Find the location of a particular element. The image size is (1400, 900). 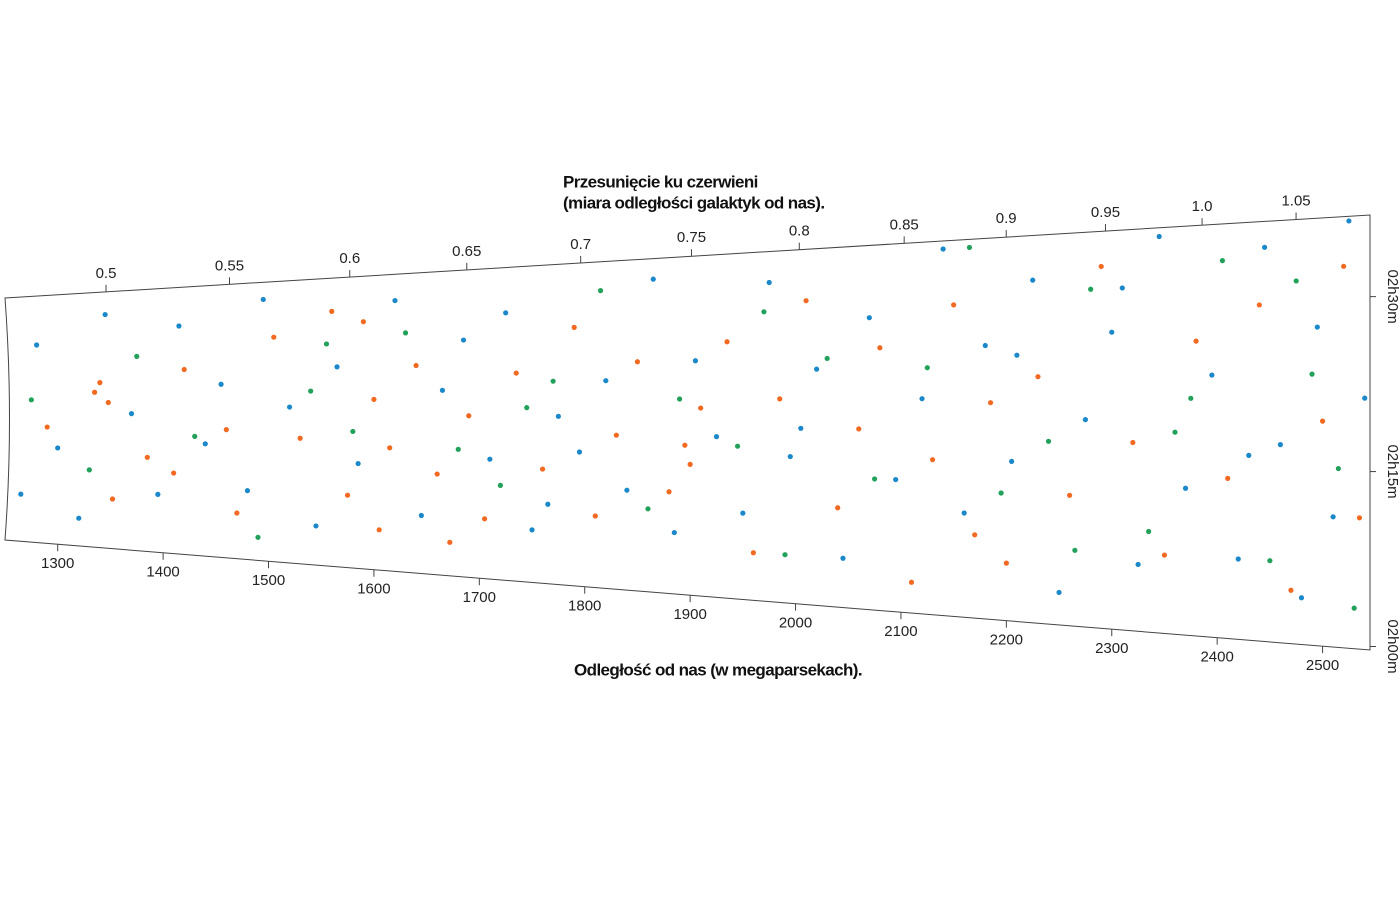

chart-subtitle: (miara odległości galaktyk od nas). is located at coordinates (693, 202).